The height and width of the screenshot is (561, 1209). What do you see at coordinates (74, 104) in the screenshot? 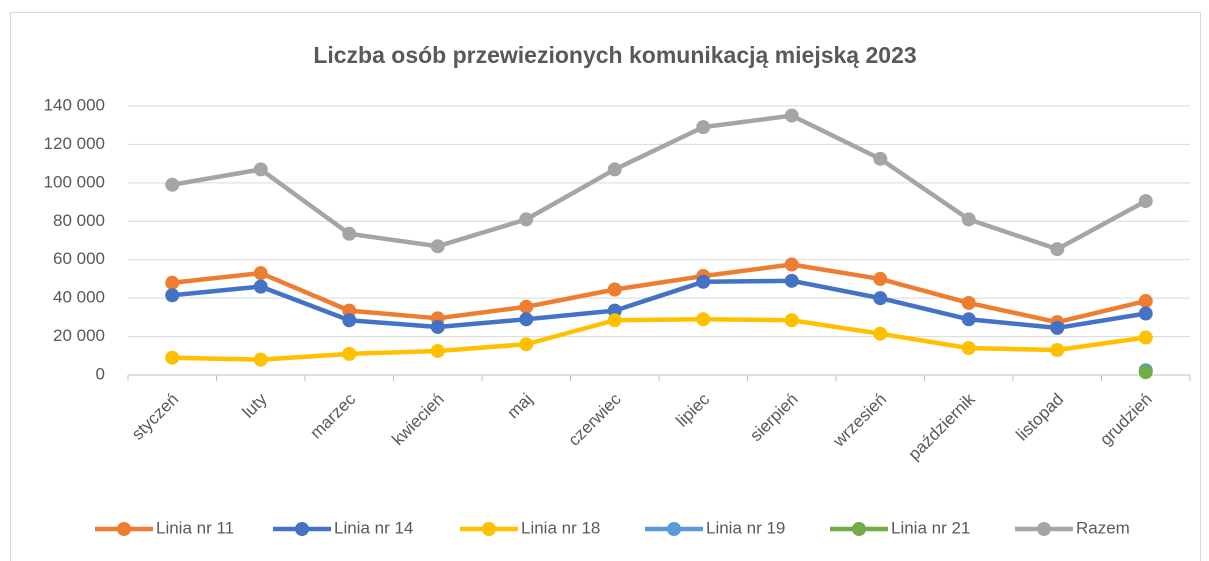
I see `y-tick-label: 140 000` at bounding box center [74, 104].